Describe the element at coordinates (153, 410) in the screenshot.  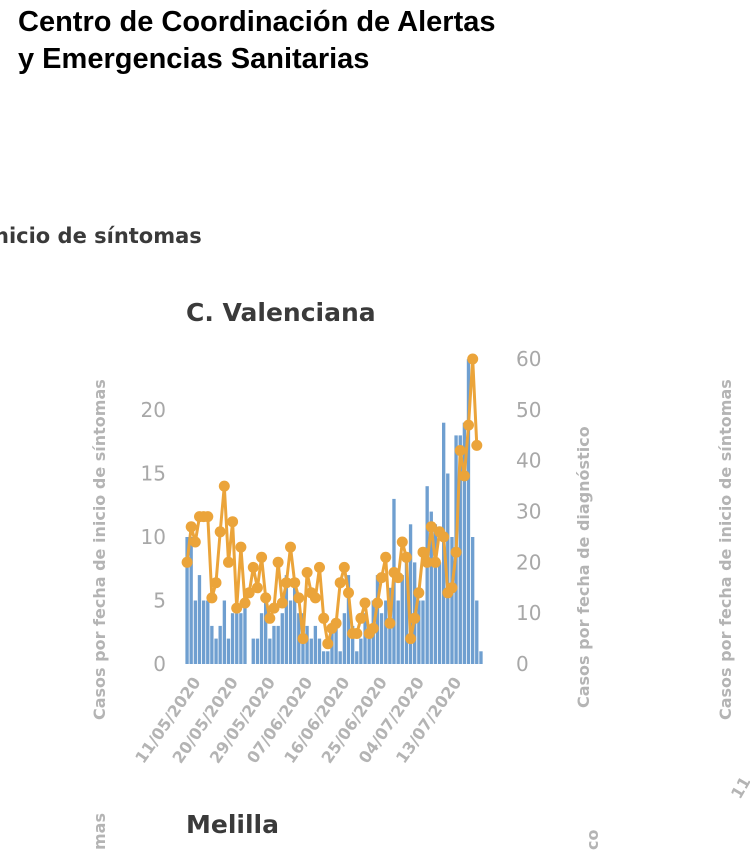
I see `left-y-tick: 20` at that location.